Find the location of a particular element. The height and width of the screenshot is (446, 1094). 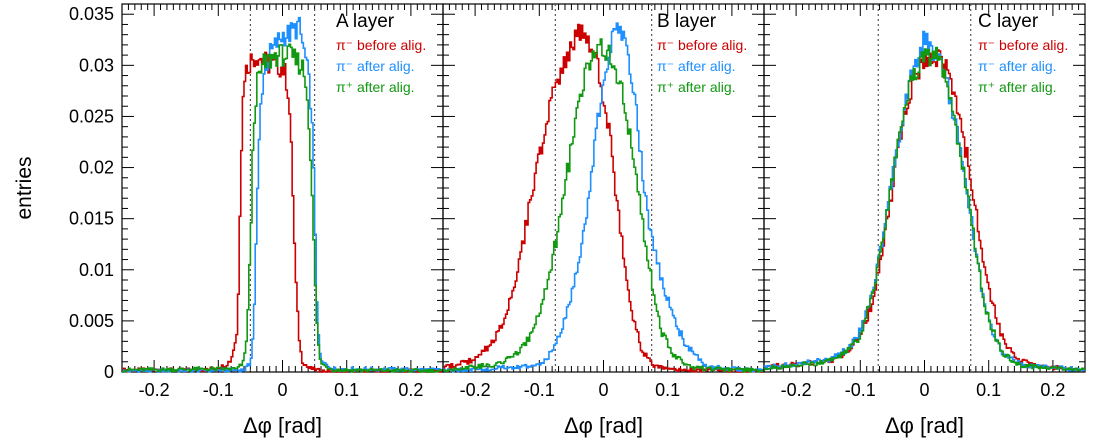

y-tick-label: 0.01 is located at coordinates (96, 270).